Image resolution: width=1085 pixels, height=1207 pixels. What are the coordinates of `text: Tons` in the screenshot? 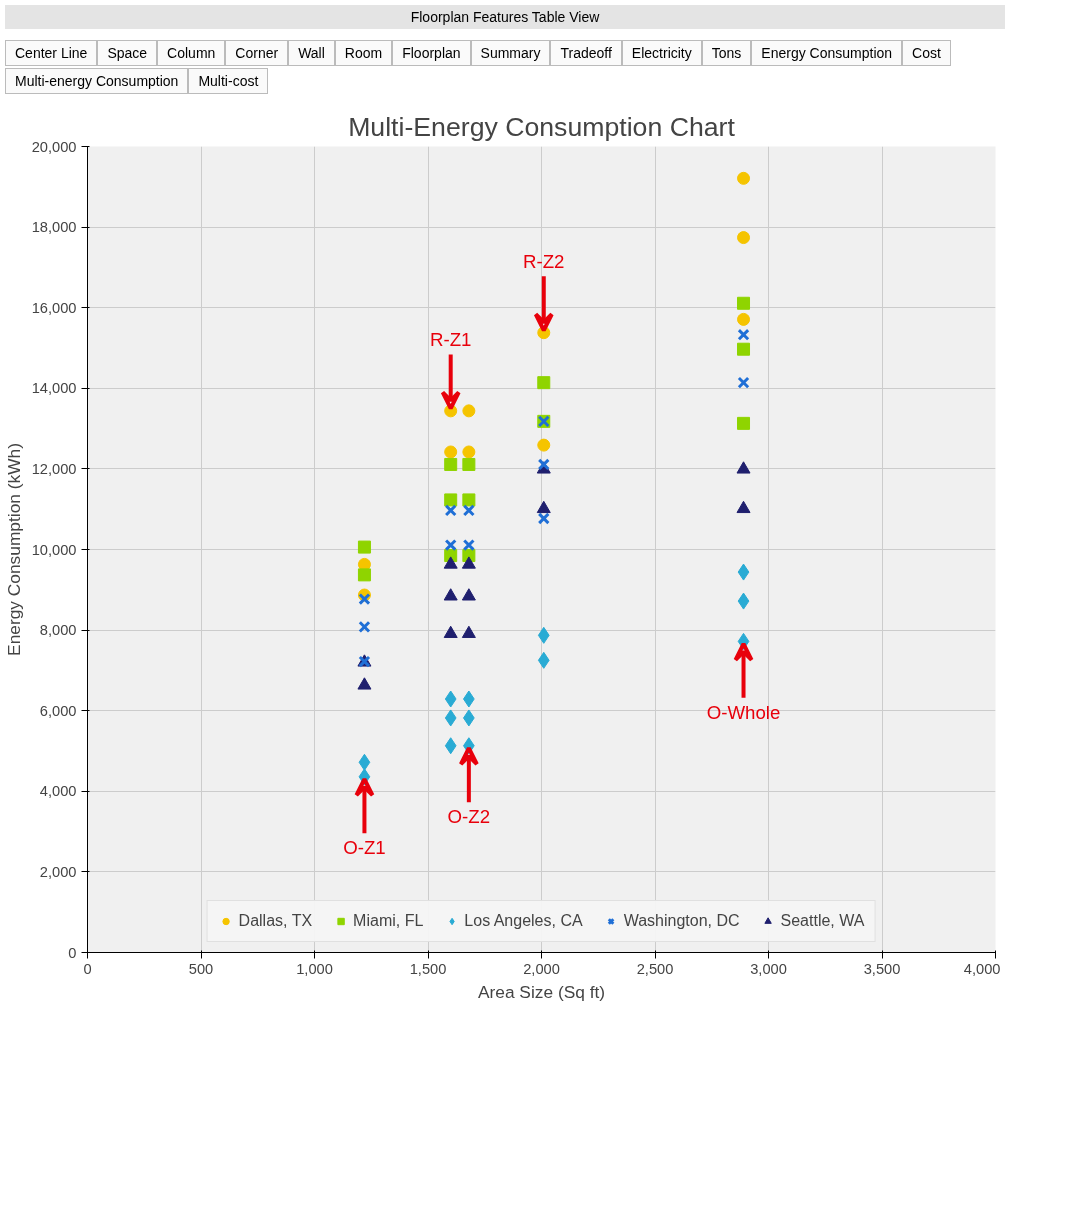 It's located at (726, 53).